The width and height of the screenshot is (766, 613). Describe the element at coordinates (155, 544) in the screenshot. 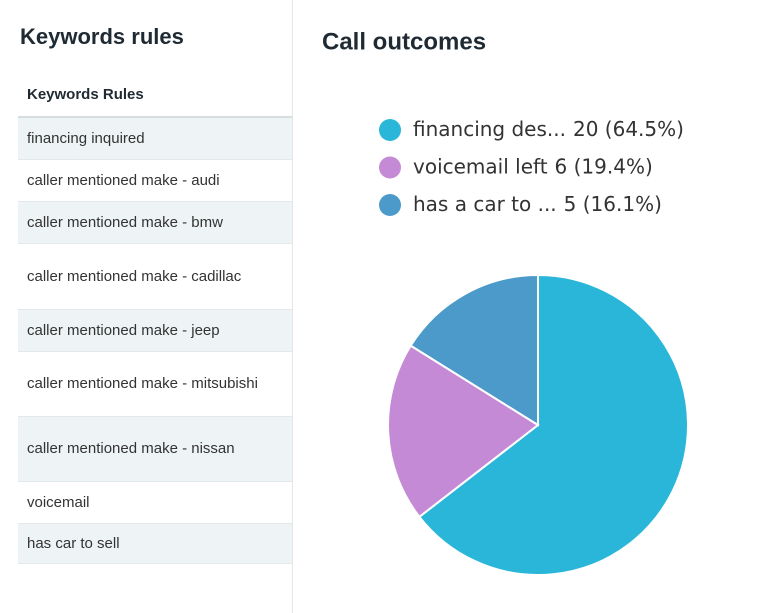

I see `table-row: has car to sell` at that location.